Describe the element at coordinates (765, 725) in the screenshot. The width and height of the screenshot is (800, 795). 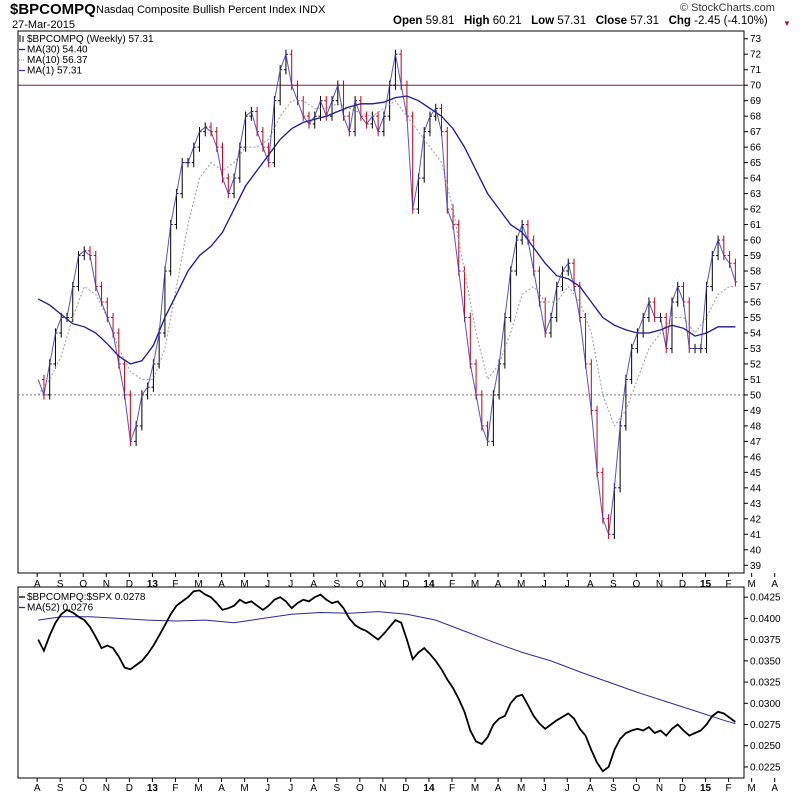
I see `y-tick-label: 0.0275` at that location.